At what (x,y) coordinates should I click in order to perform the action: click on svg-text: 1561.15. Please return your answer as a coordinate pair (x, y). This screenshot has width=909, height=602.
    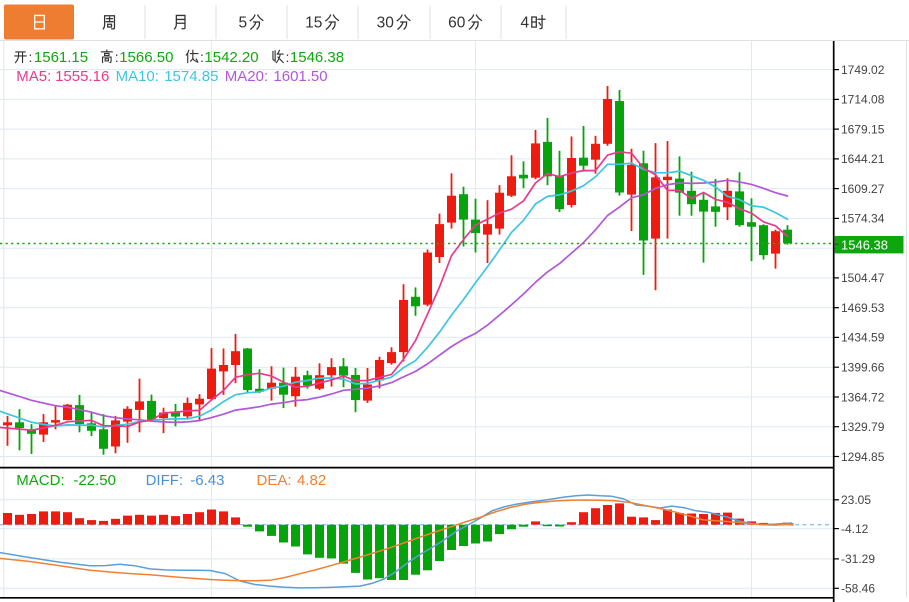
    Looking at the image, I should click on (61, 57).